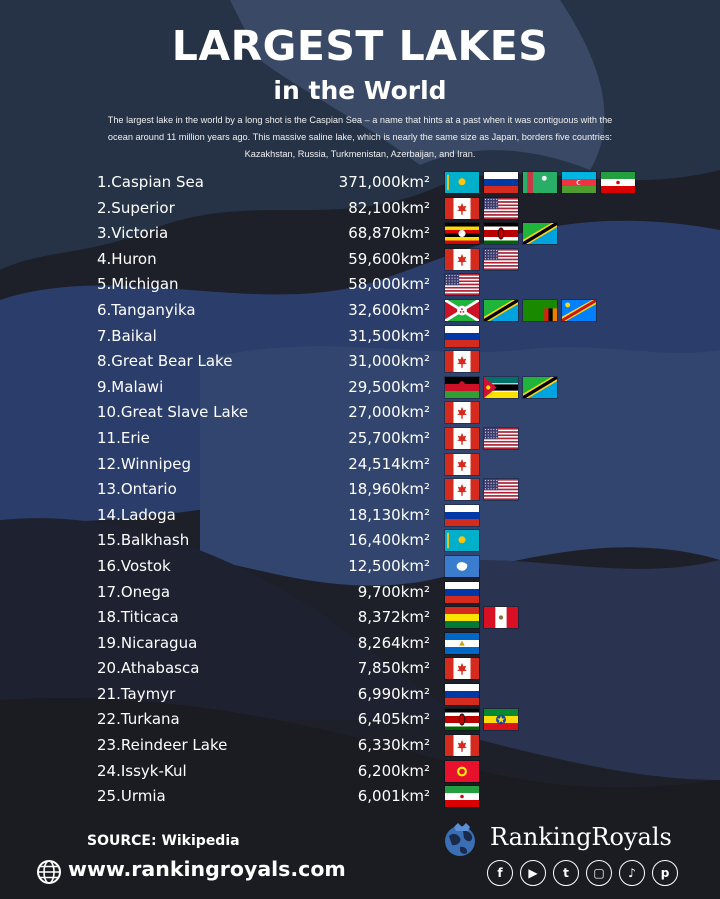 The height and width of the screenshot is (899, 720). What do you see at coordinates (599, 873) in the screenshot?
I see `instagram-icon: ▢` at bounding box center [599, 873].